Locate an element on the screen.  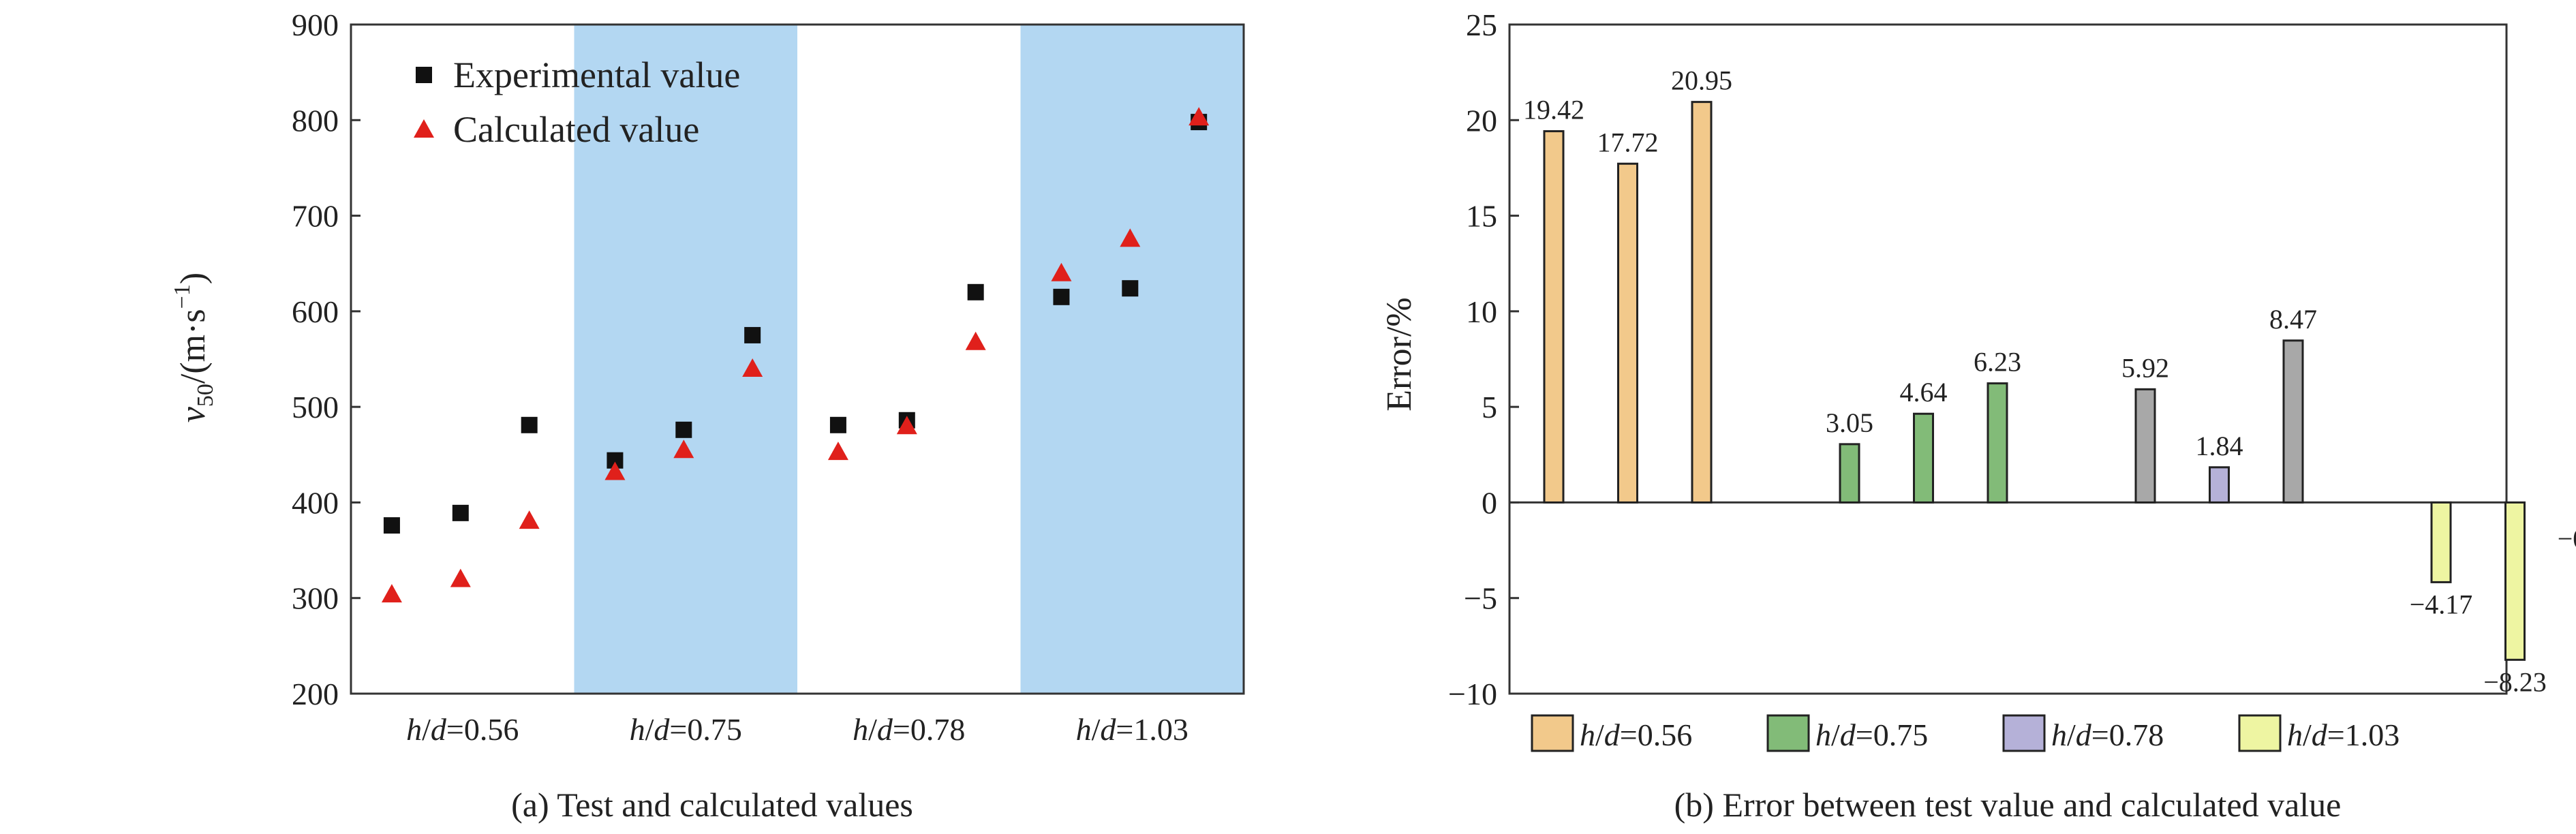
a-ylabel-unit-open: /(m·s is located at coordinates (193, 346).